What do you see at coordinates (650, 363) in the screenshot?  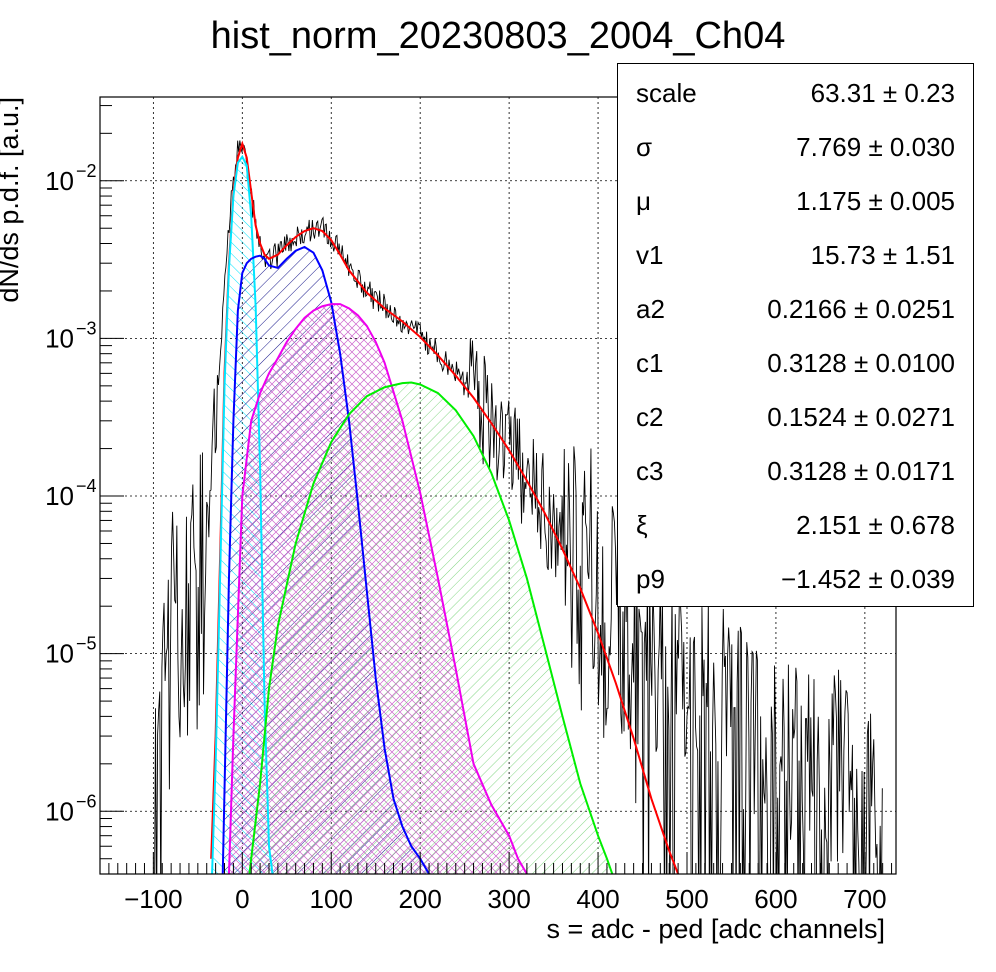 I see `stats-name: c1` at bounding box center [650, 363].